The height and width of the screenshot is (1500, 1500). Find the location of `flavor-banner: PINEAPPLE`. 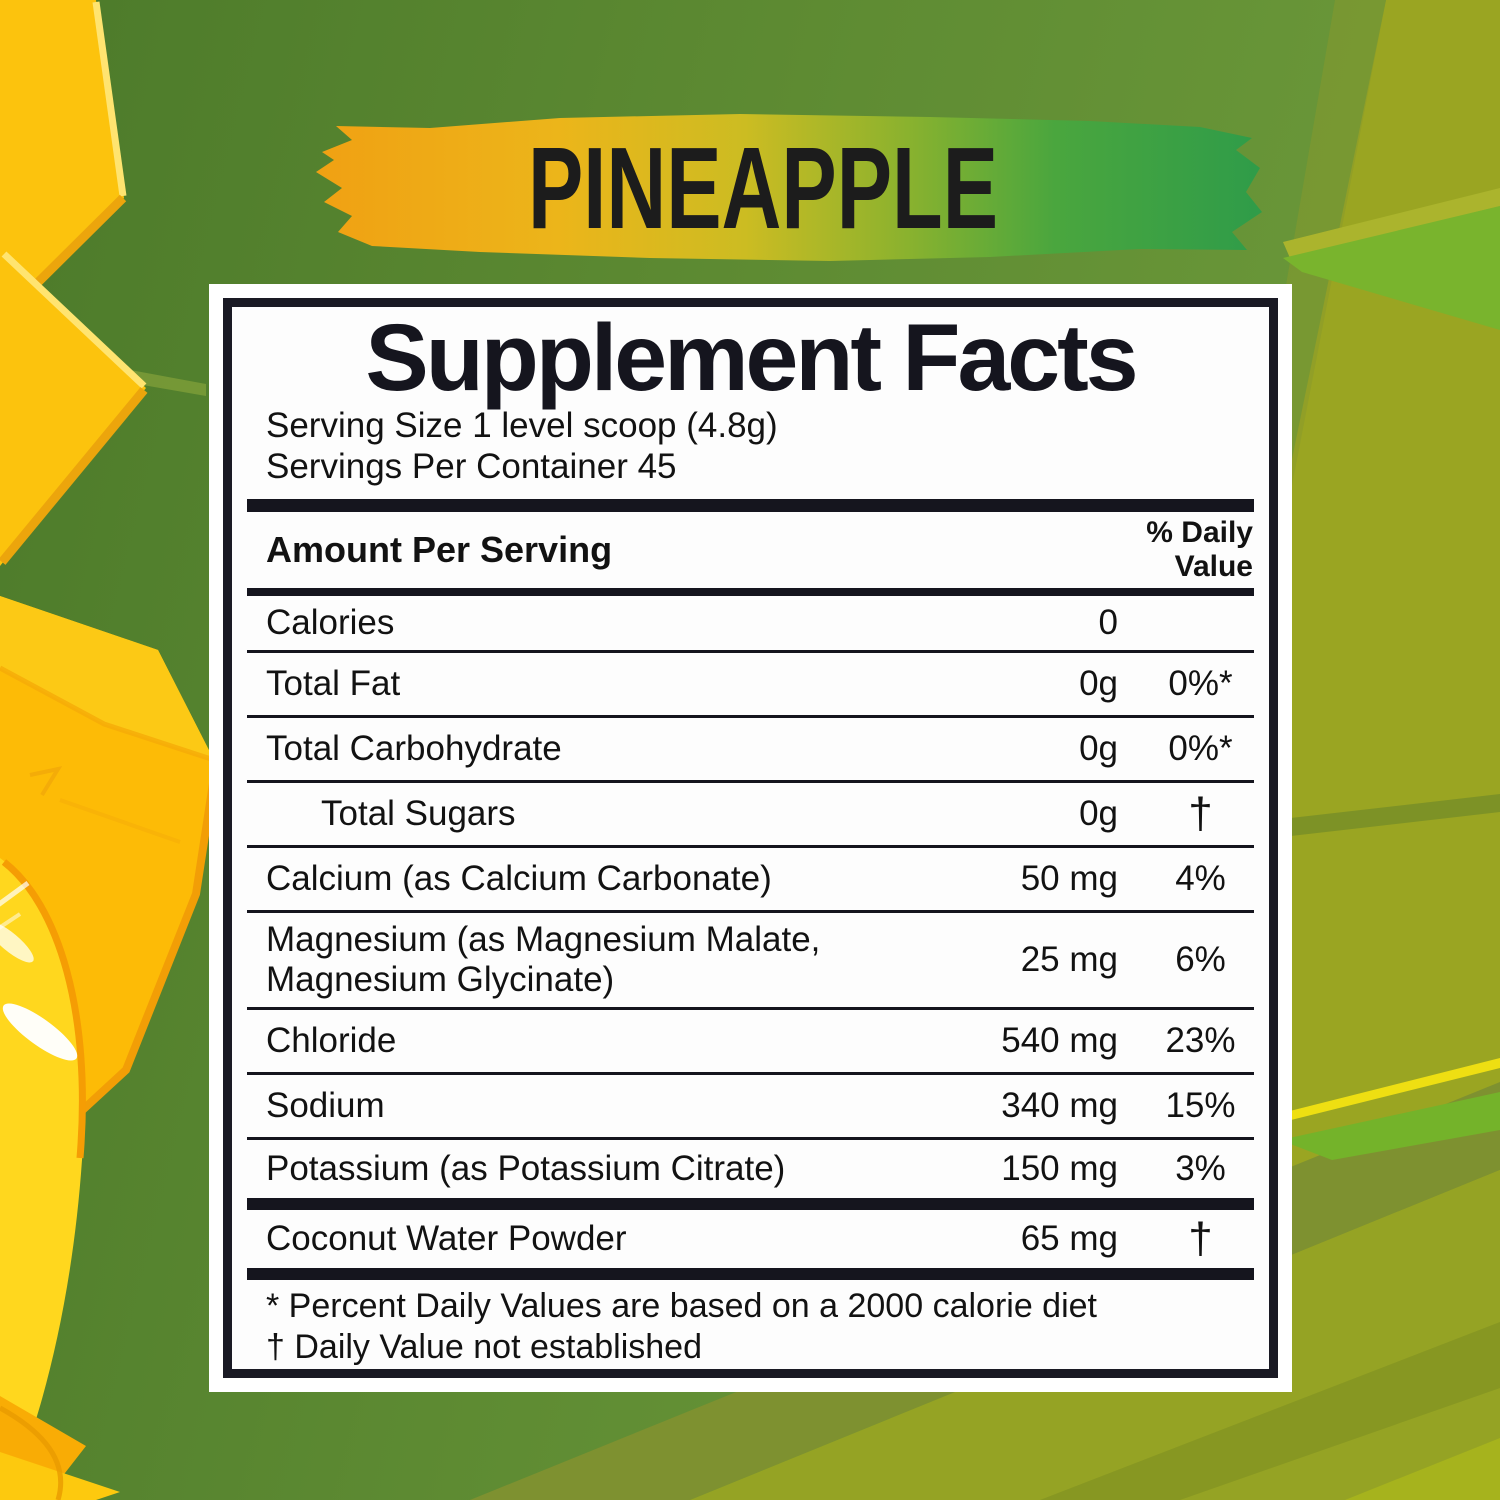

flavor-banner: PINEAPPLE is located at coordinates (789, 187).